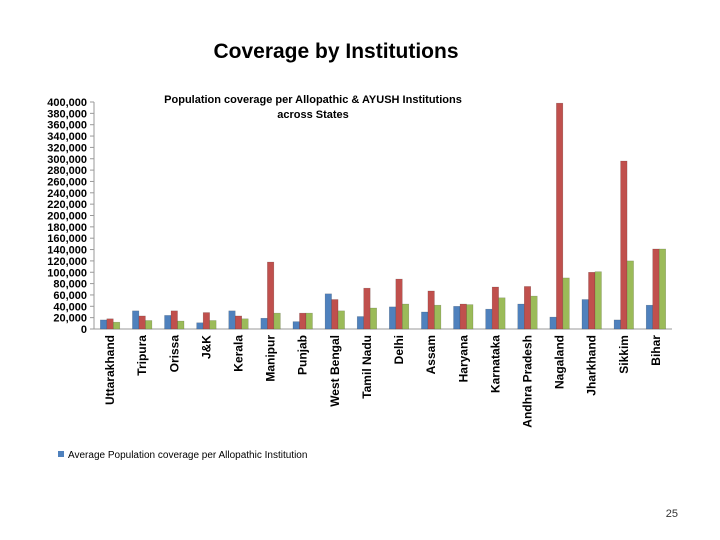  Describe the element at coordinates (67, 114) in the screenshot. I see `y-tick-label: 380,000` at that location.